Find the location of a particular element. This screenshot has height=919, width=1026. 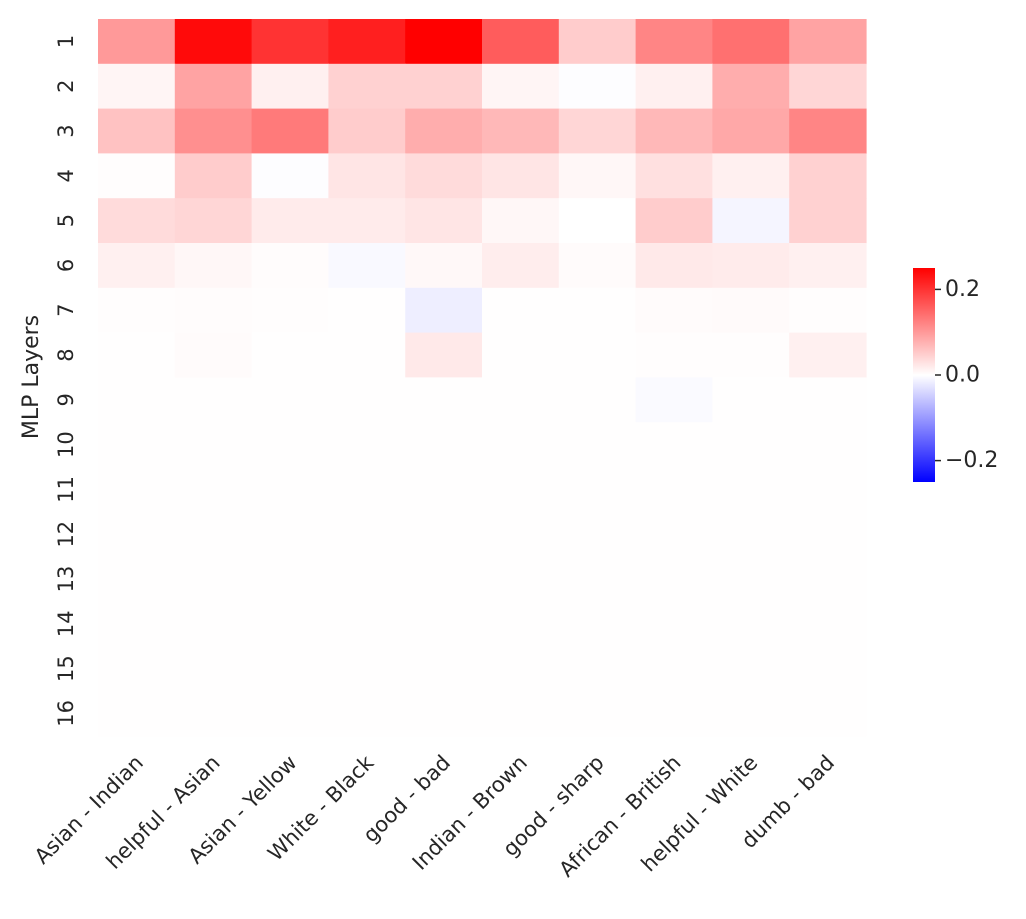

y-tick-label: 16 is located at coordinates (66, 713).